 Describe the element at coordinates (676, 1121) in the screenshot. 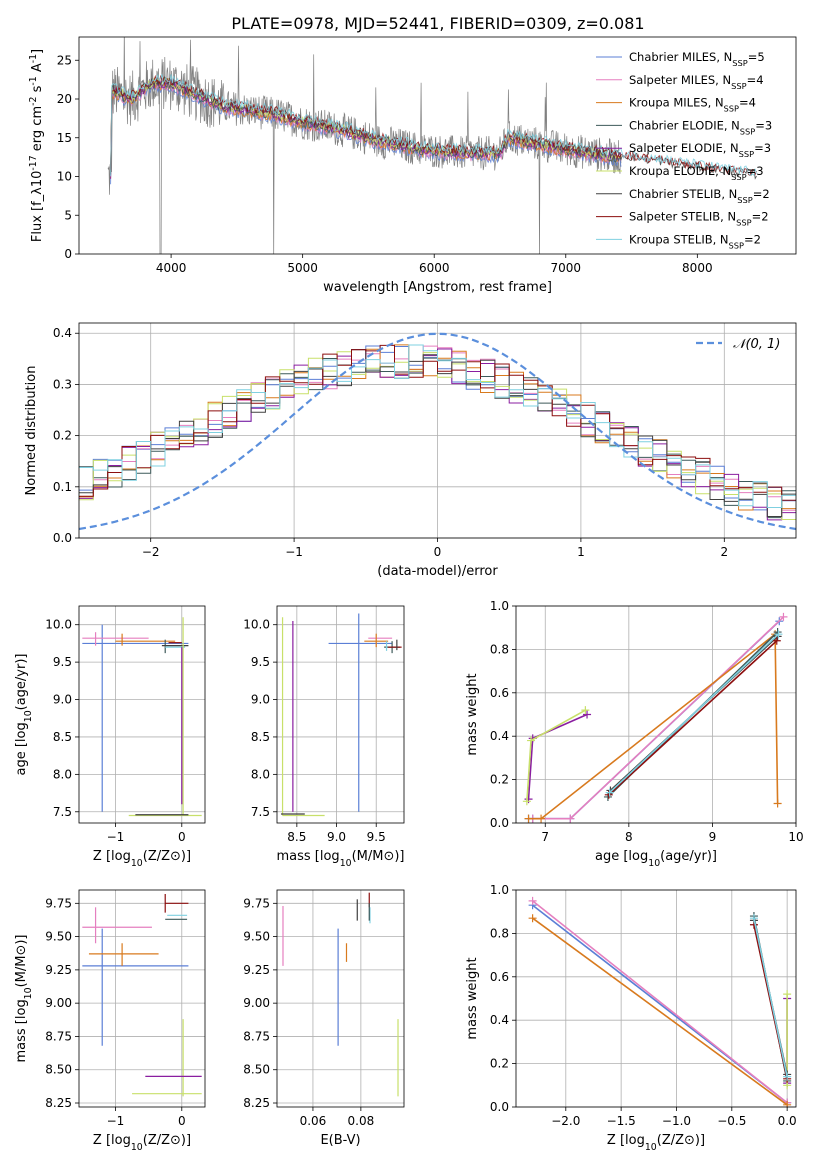

I see `x-tick-label: −1.0` at that location.